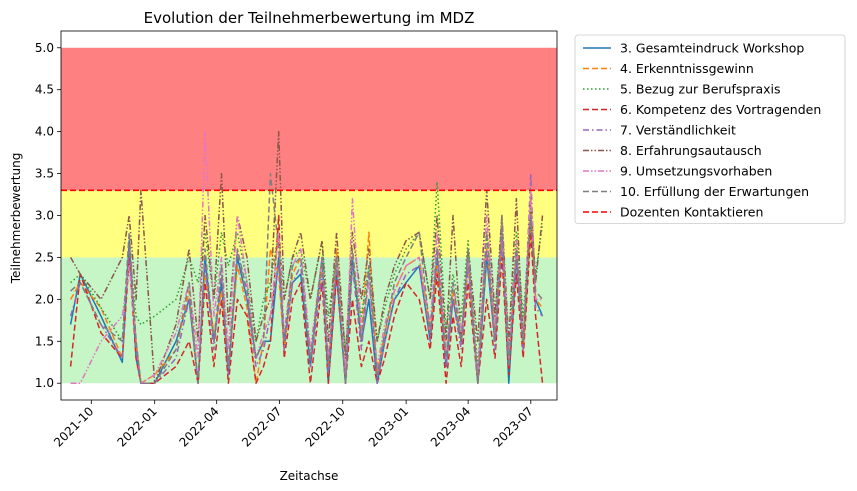 The height and width of the screenshot is (491, 857). Describe the element at coordinates (44, 216) in the screenshot. I see `y-tick-label: 3.0` at that location.